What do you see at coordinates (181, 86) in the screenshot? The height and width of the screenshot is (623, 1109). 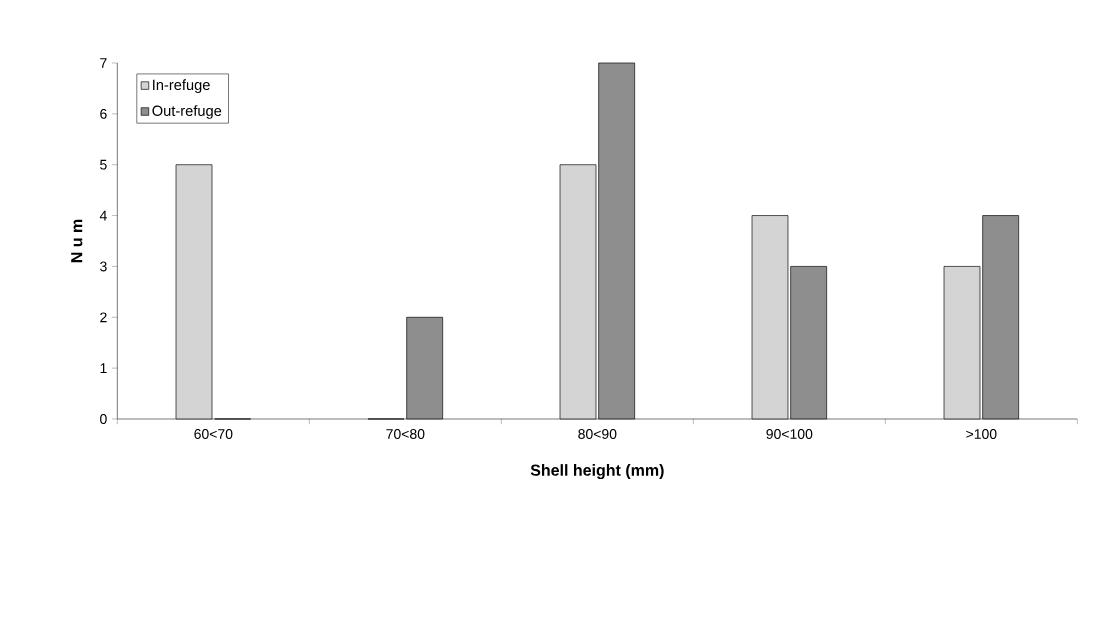 I see `legend-label: In-refuge` at bounding box center [181, 86].